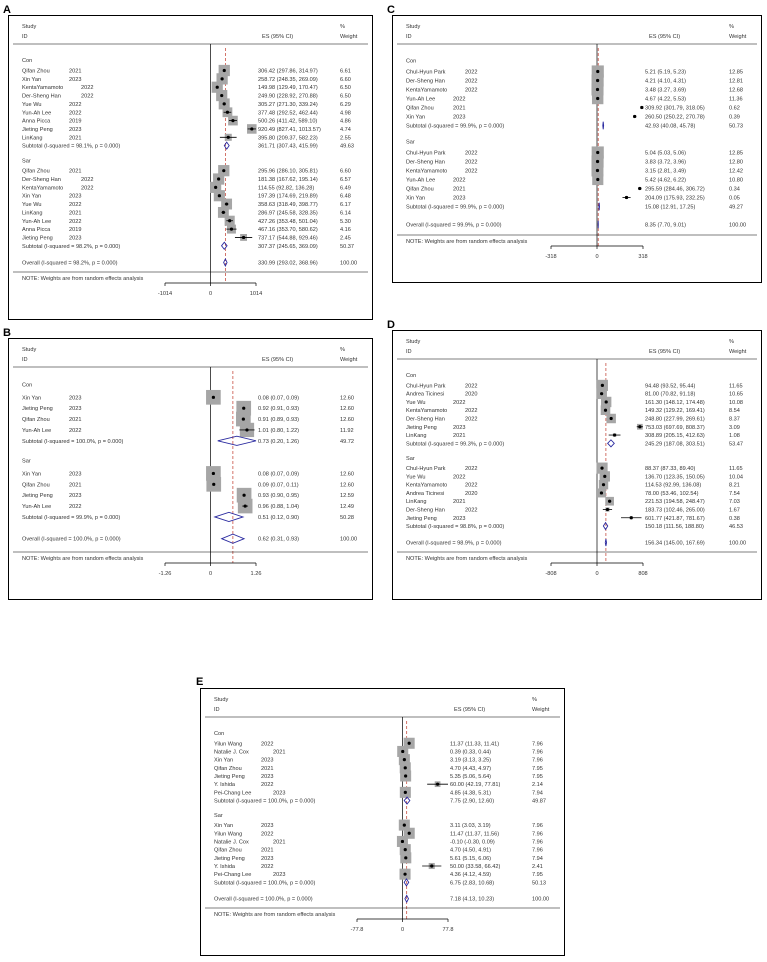 The height and width of the screenshot is (962, 767). Describe the element at coordinates (200, 682) in the screenshot. I see `panel-letter-e: E` at that location.